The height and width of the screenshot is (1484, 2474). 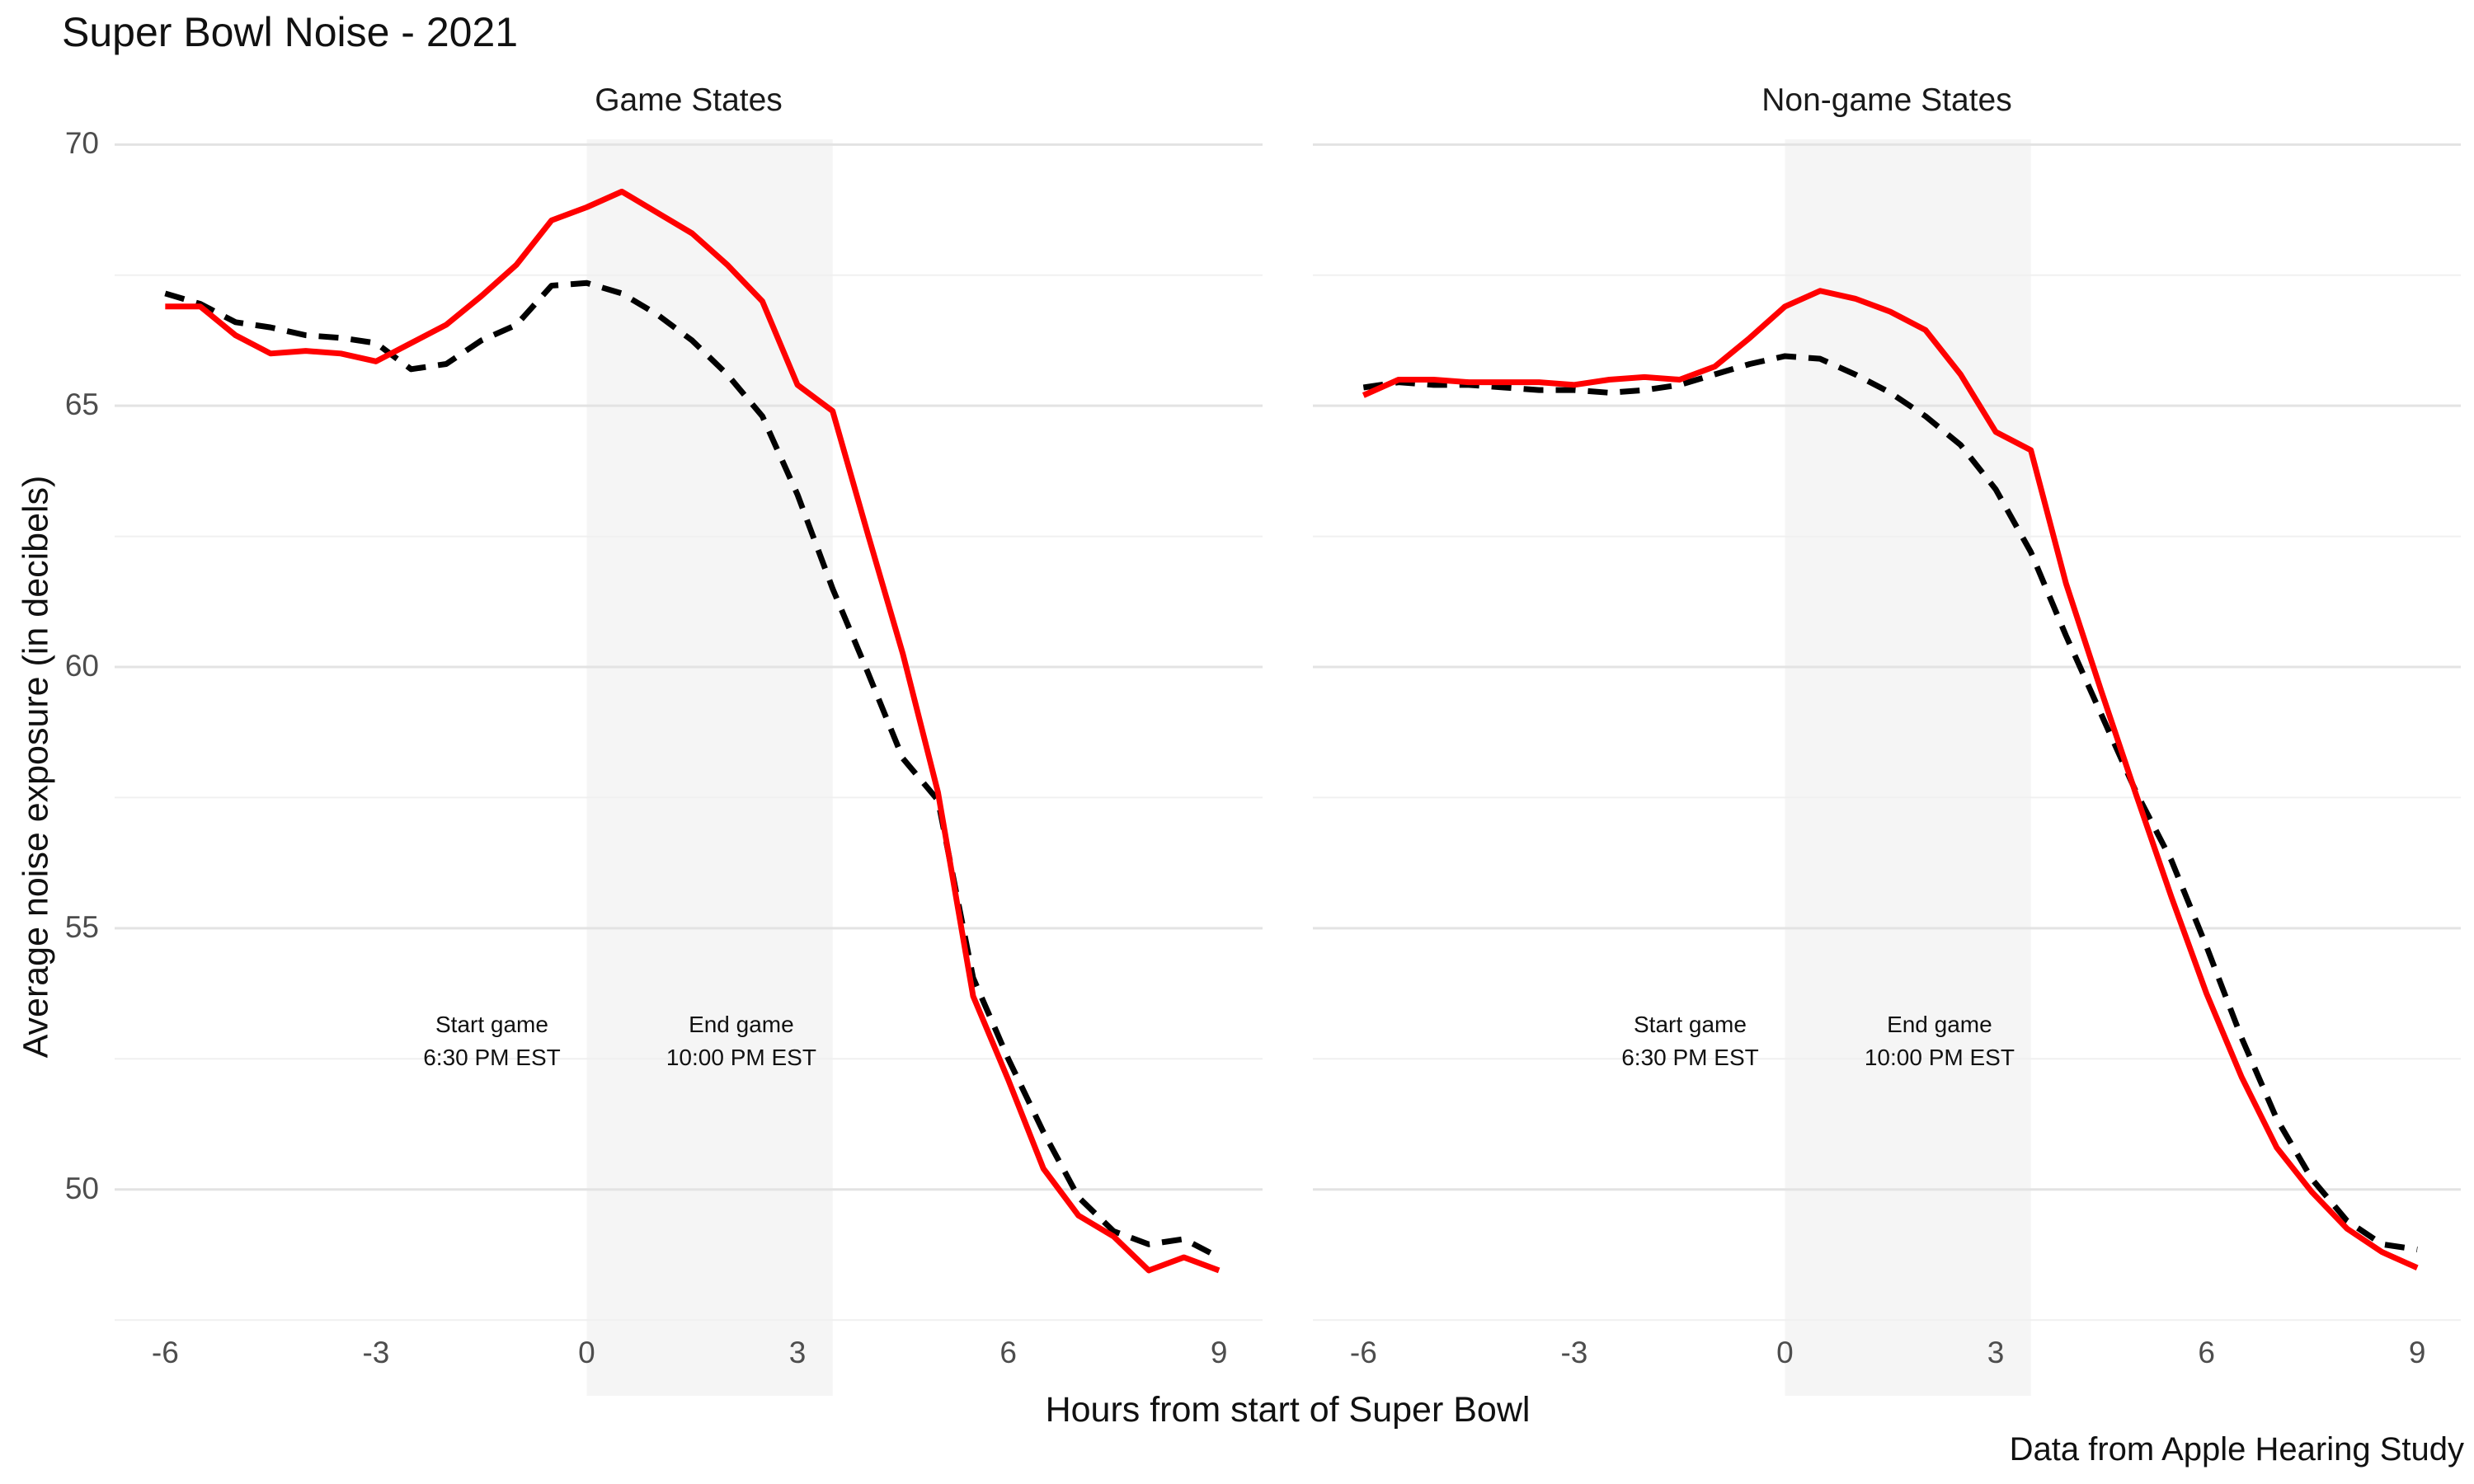 What do you see at coordinates (81, 143) in the screenshot?
I see `y-tick-label: 70` at bounding box center [81, 143].